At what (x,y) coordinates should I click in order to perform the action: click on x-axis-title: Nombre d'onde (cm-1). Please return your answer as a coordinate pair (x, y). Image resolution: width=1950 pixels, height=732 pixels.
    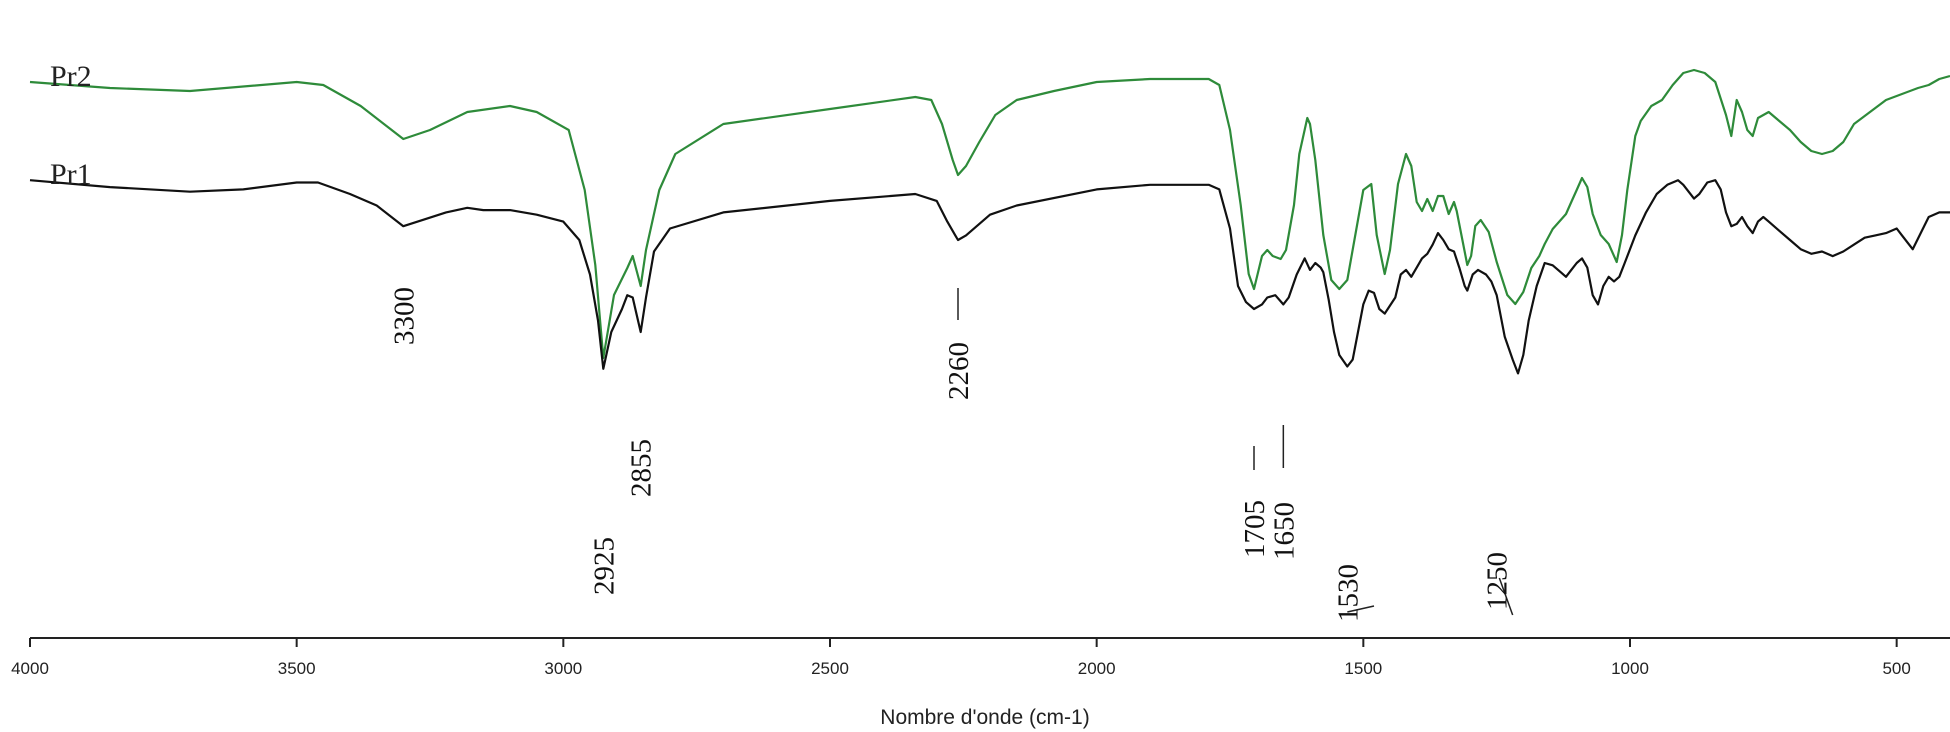
    Looking at the image, I should click on (984, 717).